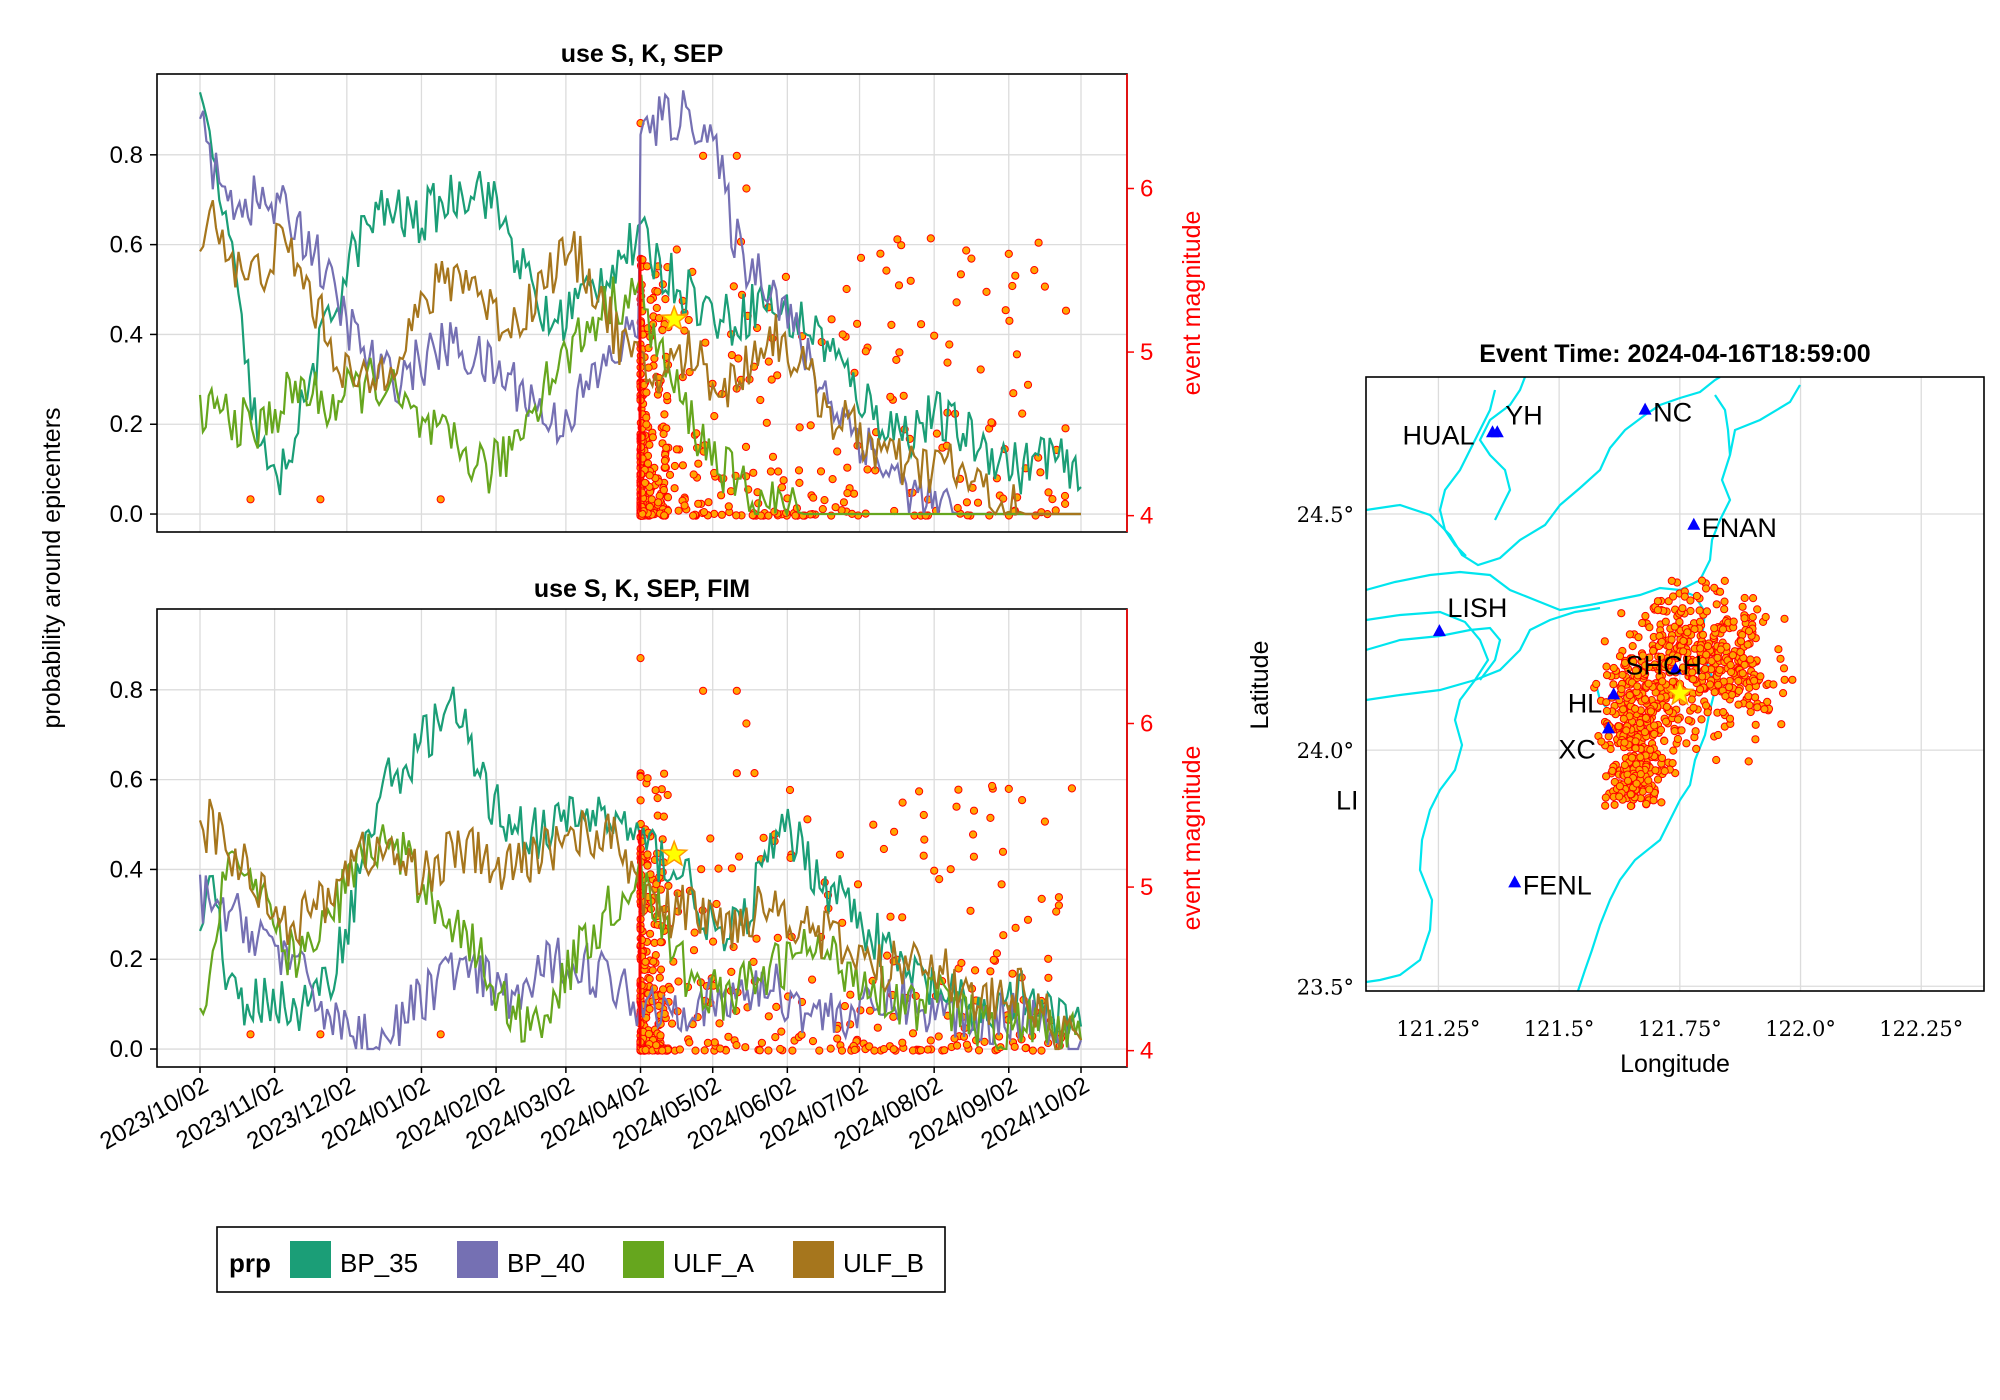 This screenshot has height=1400, width=2000. What do you see at coordinates (52, 567) in the screenshot?
I see `shared-y-axis-label: probability around epicenters` at bounding box center [52, 567].